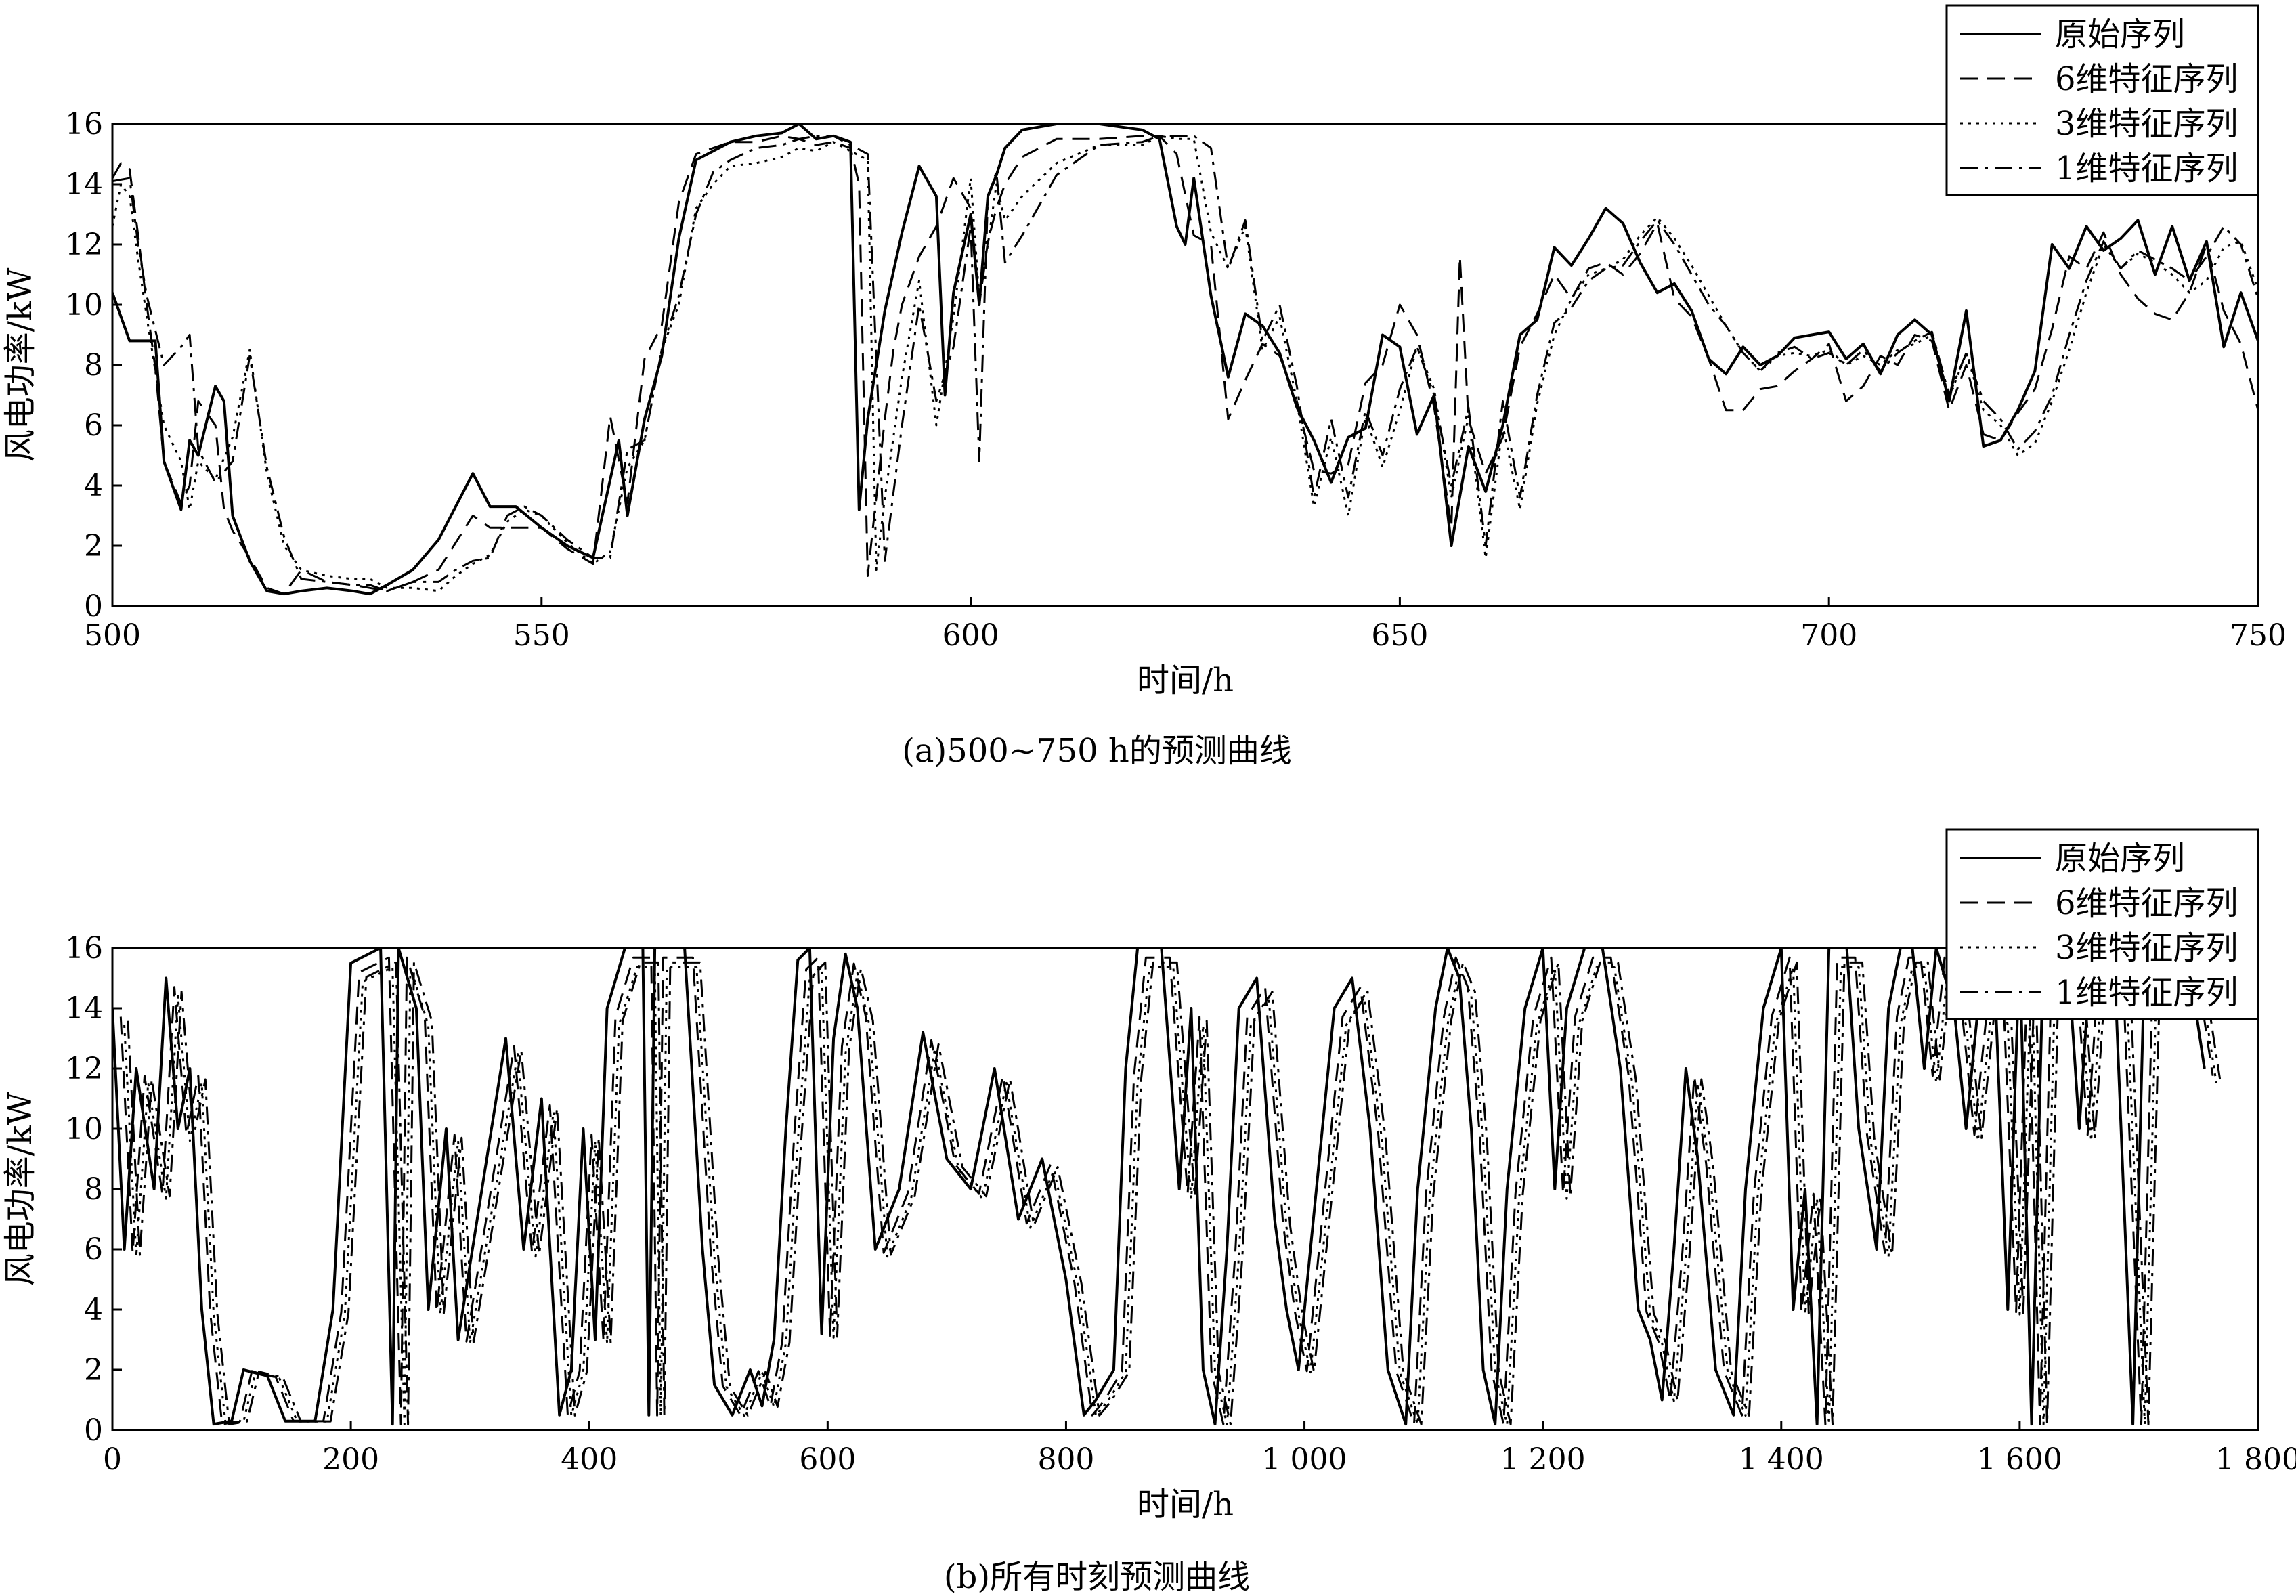 The height and width of the screenshot is (1596, 2296). Describe the element at coordinates (2258, 636) in the screenshot. I see `x-tick-label: 750` at that location.